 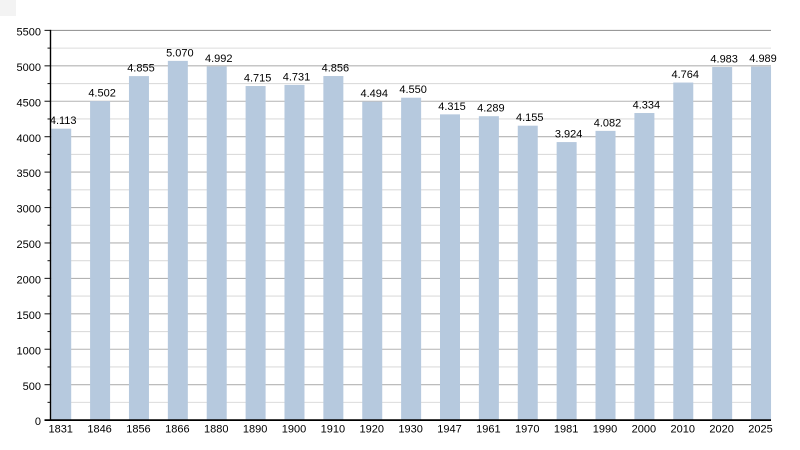 What do you see at coordinates (29, 245) in the screenshot?
I see `svg-text: 2500` at bounding box center [29, 245].